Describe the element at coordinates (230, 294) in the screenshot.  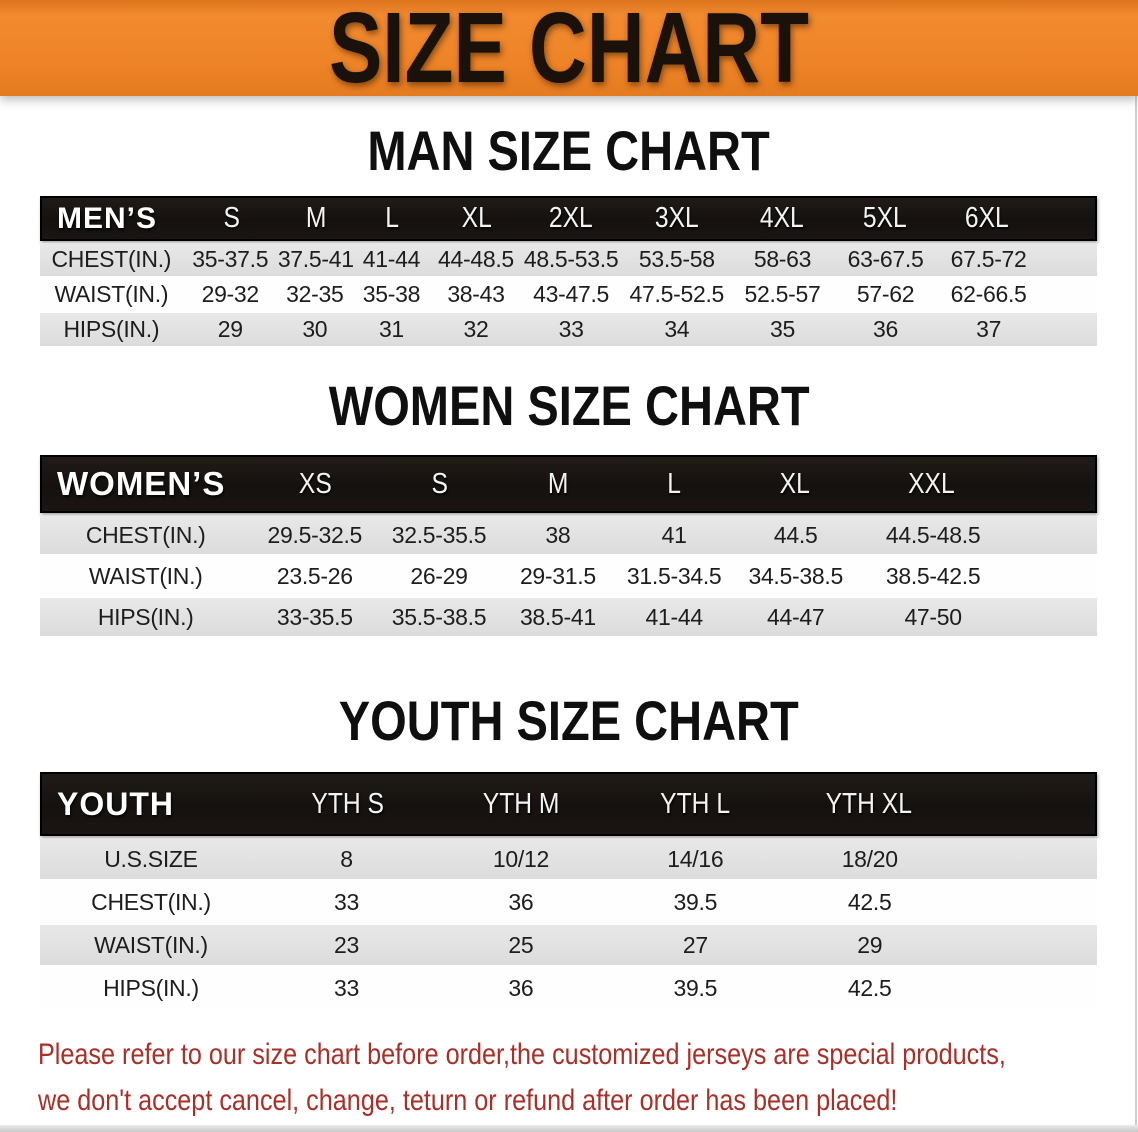
I see `size-value-cell: 29-32` at that location.